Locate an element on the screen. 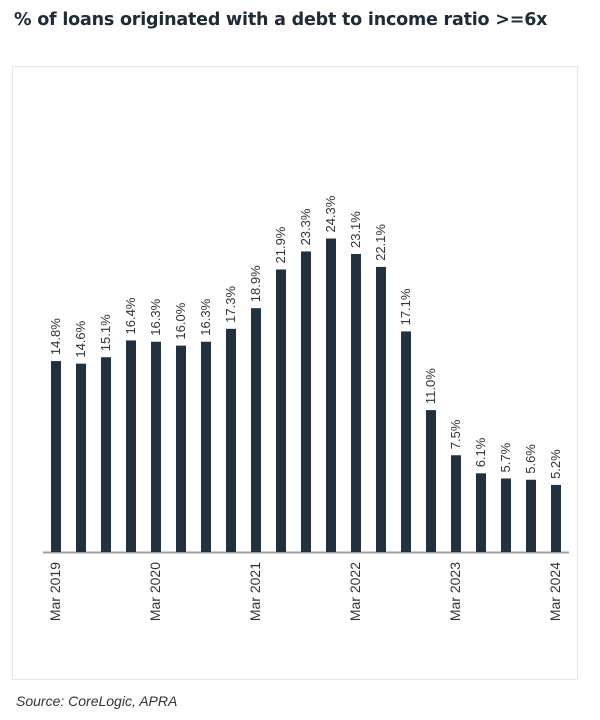 The width and height of the screenshot is (600, 720). x-tick-label: Mar 2021 is located at coordinates (255, 591).